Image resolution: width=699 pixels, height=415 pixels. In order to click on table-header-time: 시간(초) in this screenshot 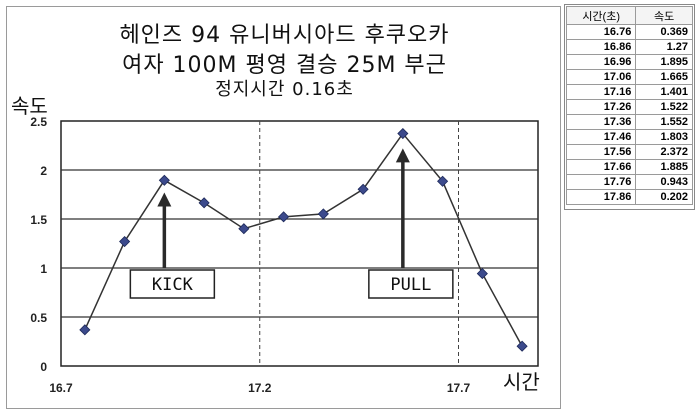, I will do `click(601, 15)`.